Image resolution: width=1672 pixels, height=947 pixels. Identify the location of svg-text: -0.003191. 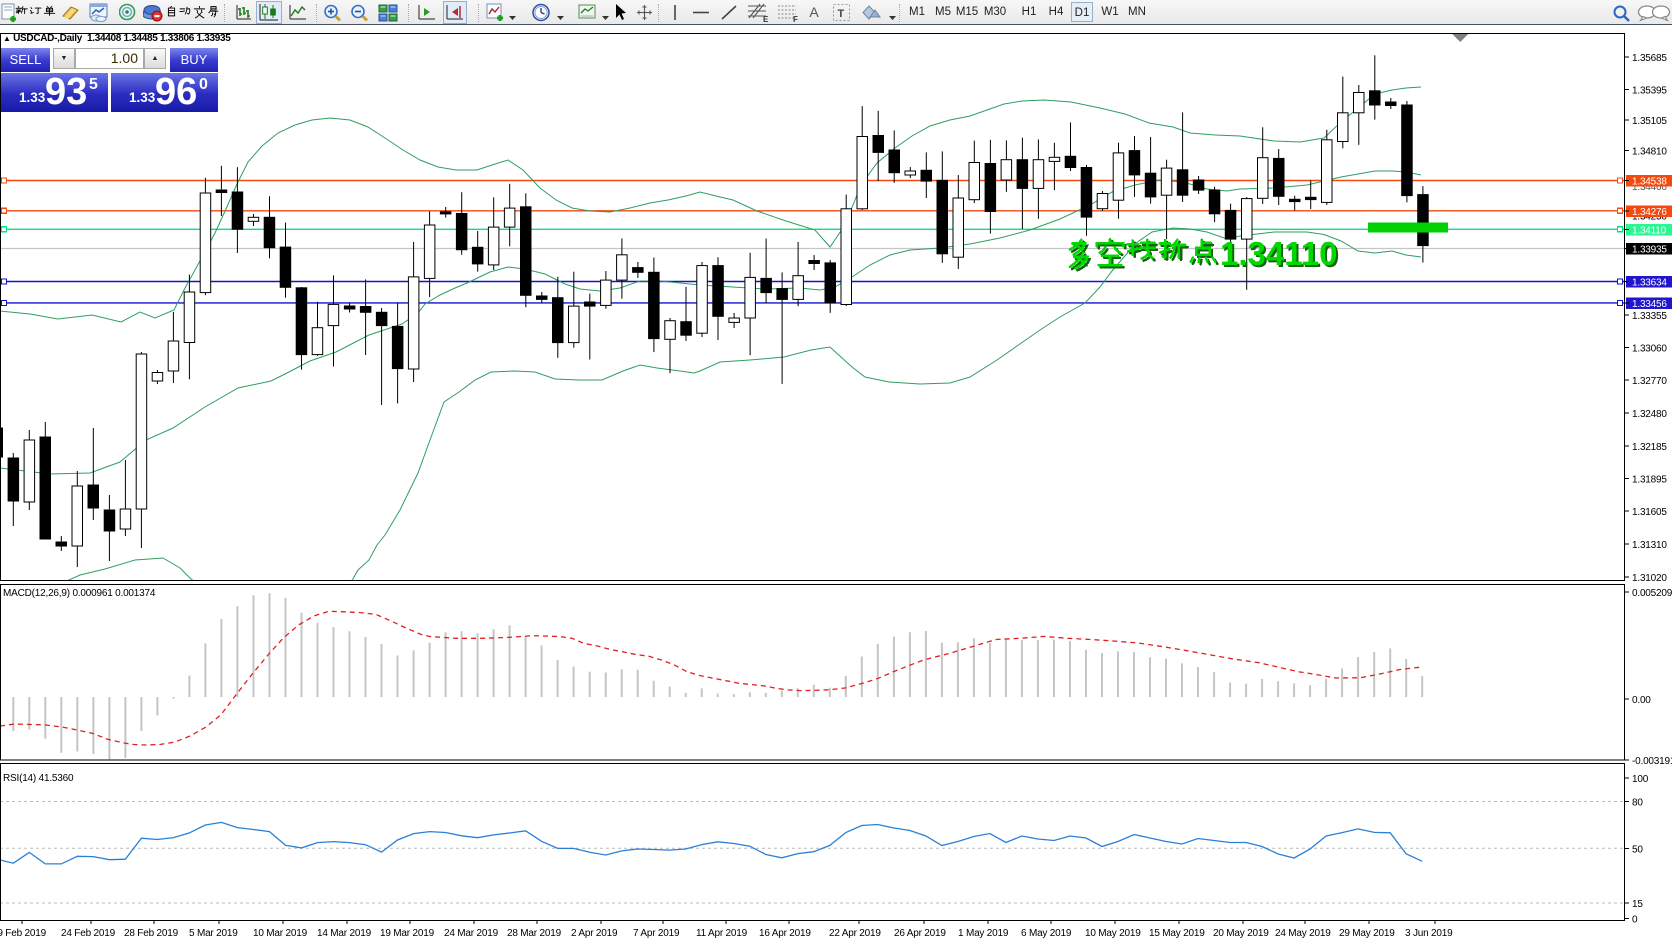
(1652, 761).